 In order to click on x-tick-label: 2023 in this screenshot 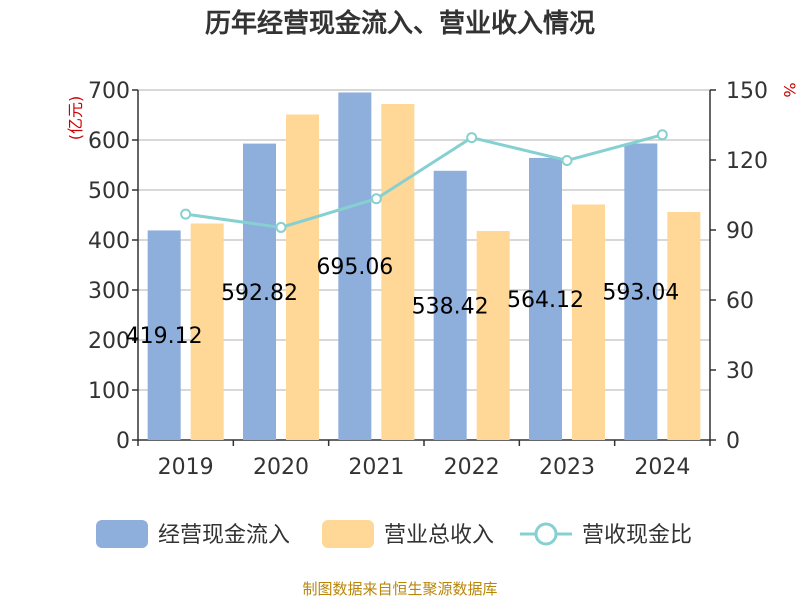, I will do `click(567, 467)`.